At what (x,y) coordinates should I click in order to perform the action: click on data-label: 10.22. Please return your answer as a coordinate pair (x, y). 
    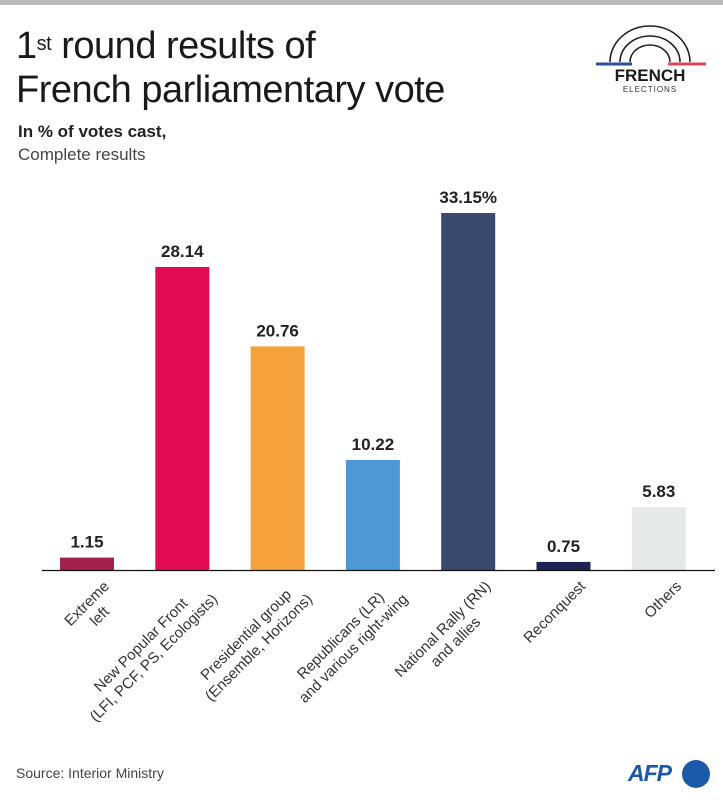
    Looking at the image, I should click on (373, 444).